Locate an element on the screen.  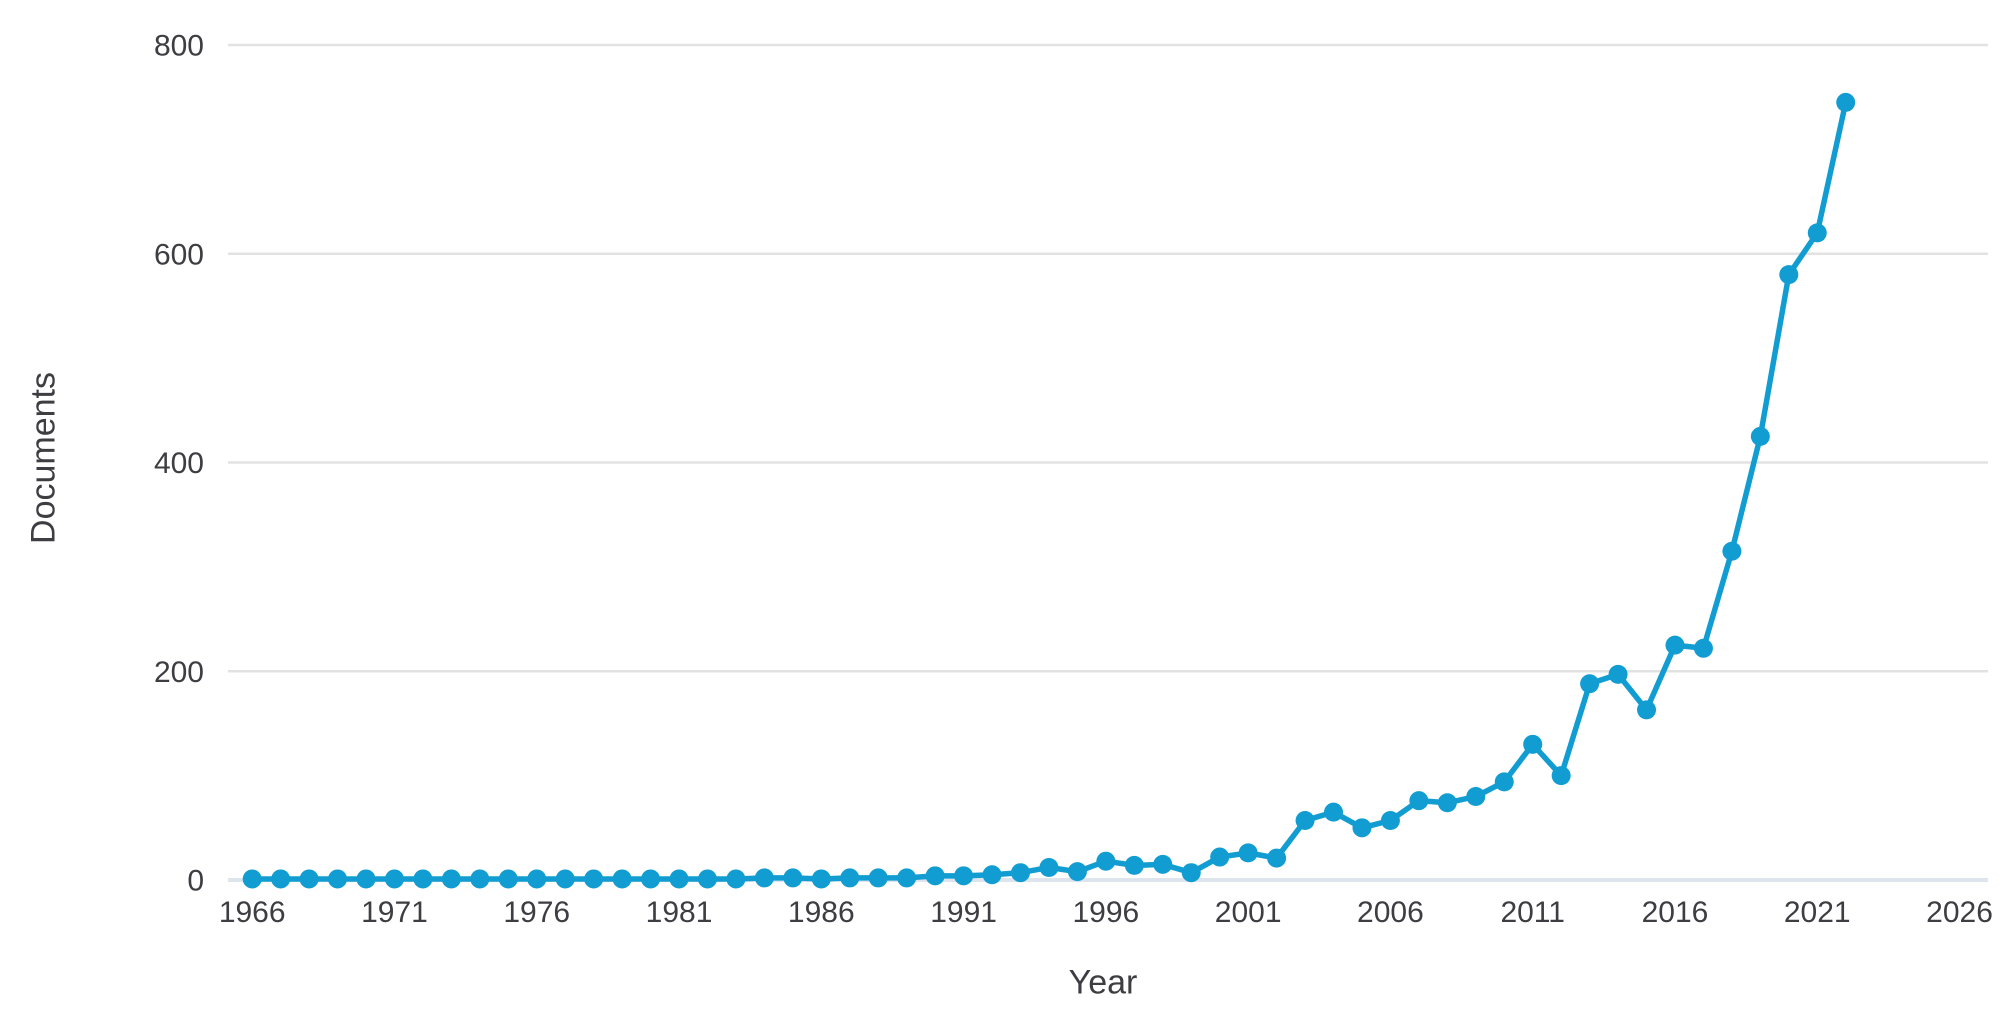
x-tick-label: 1986 is located at coordinates (821, 912).